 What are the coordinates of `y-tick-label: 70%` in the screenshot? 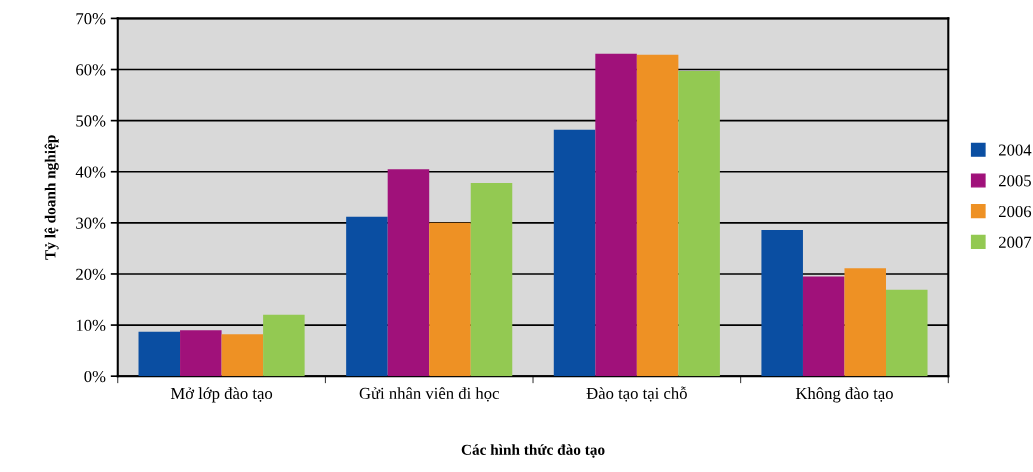 It's located at (91, 19).